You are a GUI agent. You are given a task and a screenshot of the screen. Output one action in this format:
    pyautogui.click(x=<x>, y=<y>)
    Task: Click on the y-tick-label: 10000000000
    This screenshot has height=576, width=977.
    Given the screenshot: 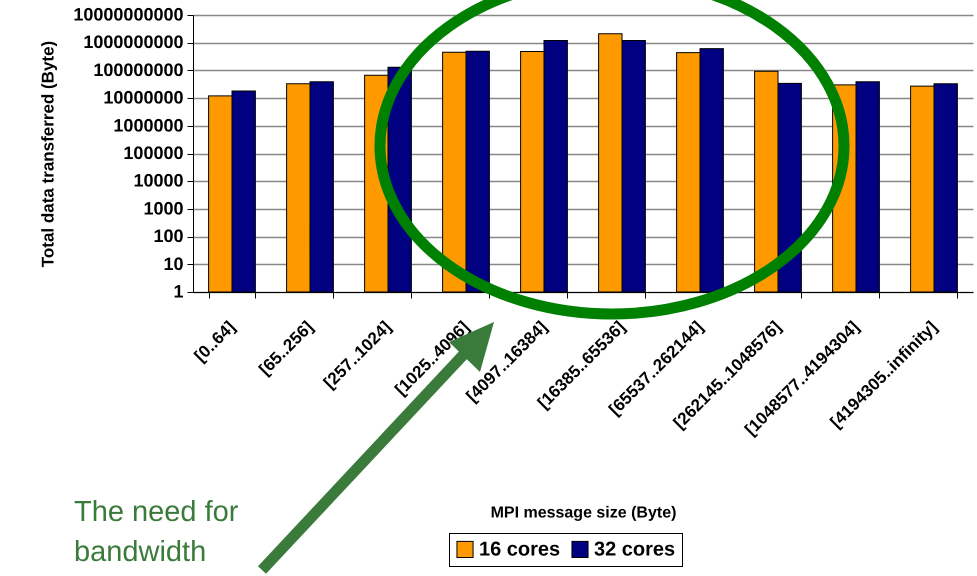 What is the action you would take?
    pyautogui.click(x=128, y=14)
    